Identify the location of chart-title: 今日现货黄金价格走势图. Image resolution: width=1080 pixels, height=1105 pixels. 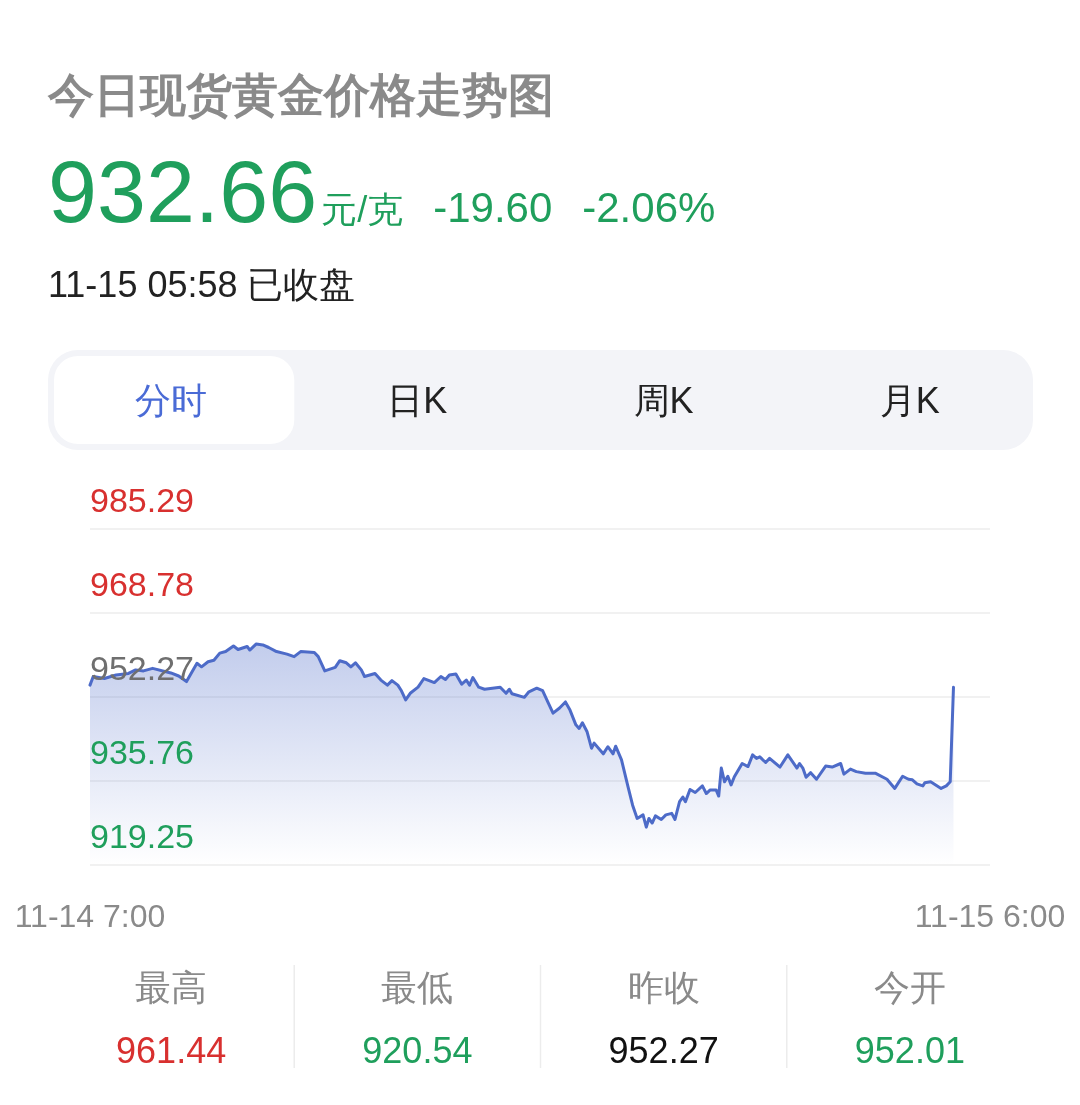
(300, 95).